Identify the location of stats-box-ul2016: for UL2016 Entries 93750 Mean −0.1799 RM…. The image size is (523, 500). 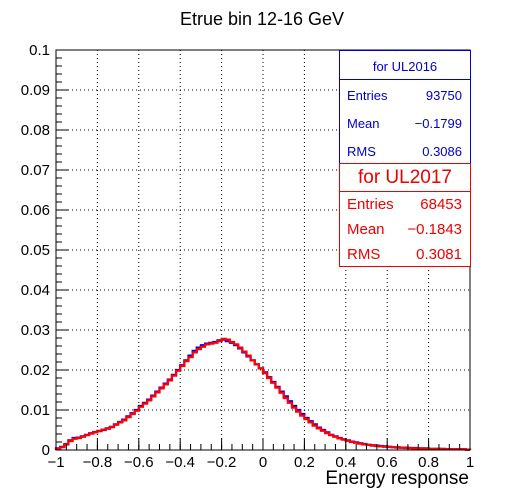
(405, 112).